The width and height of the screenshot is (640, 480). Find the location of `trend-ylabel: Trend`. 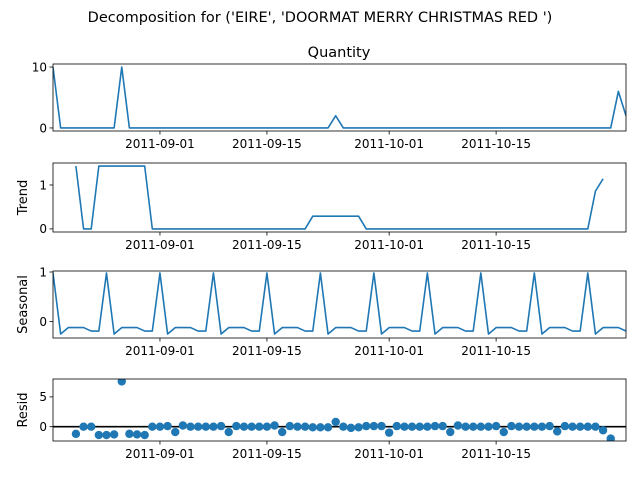

trend-ylabel: Trend is located at coordinates (23, 198).